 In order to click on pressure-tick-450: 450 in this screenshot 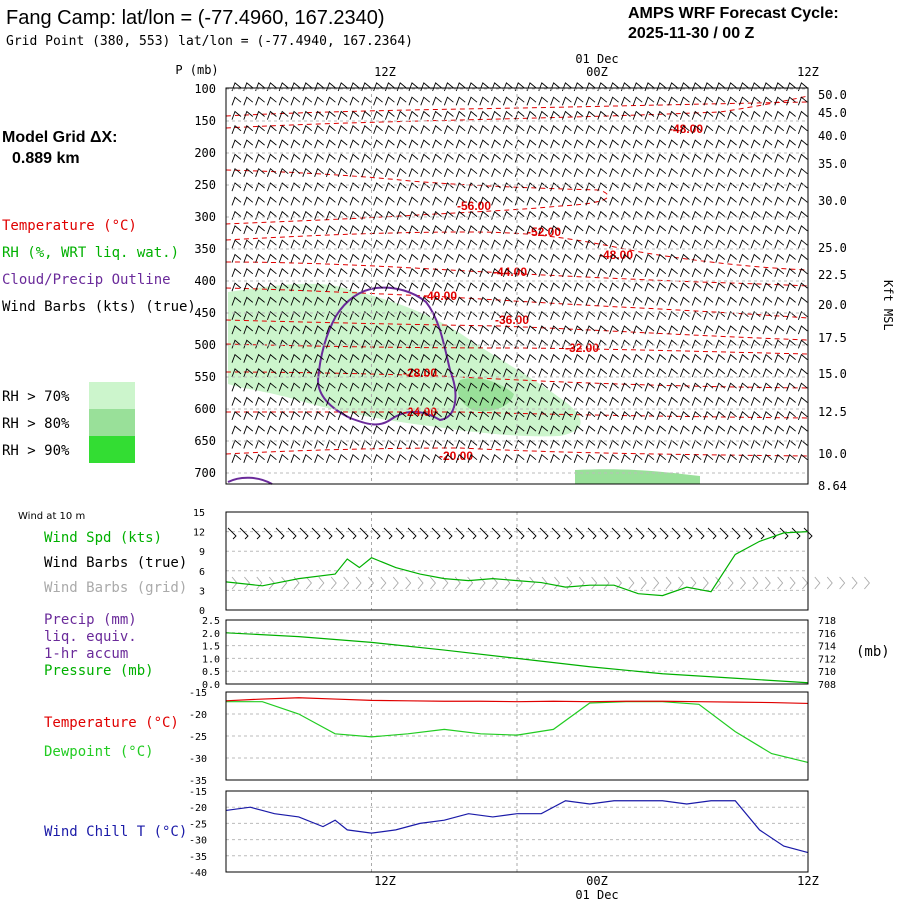, I will do `click(205, 313)`.